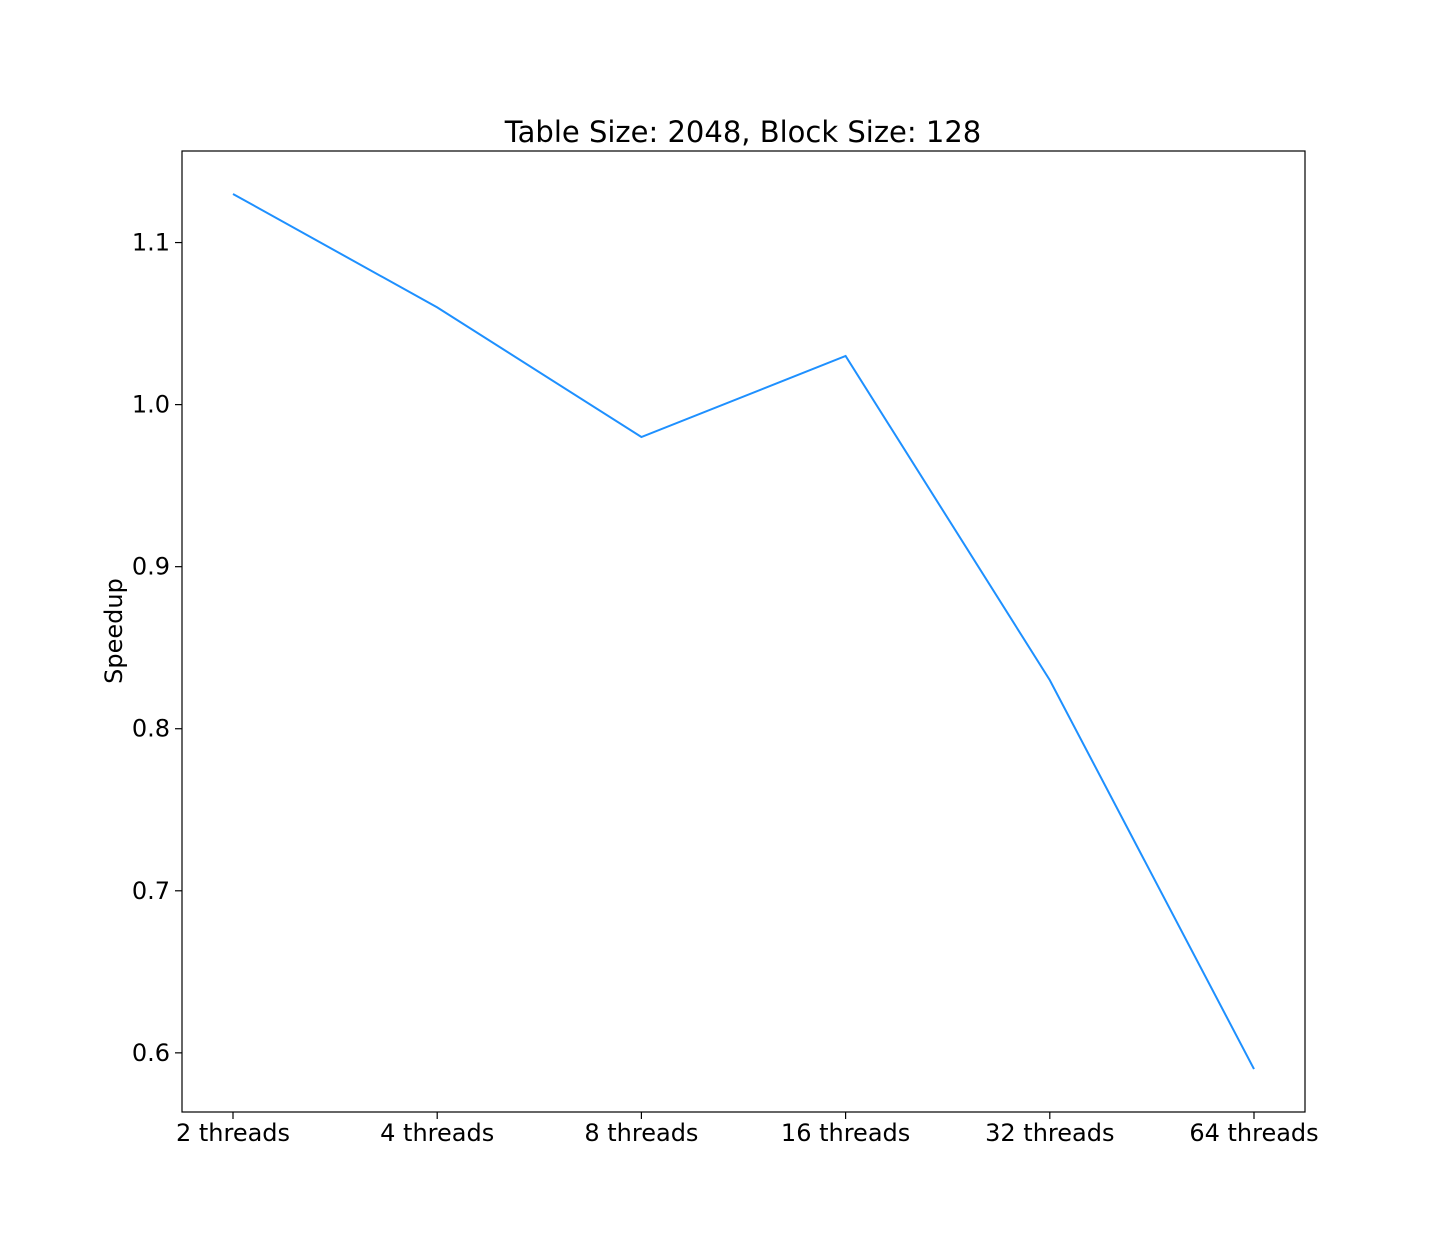 This screenshot has width=1450, height=1254. What do you see at coordinates (151, 567) in the screenshot?
I see `y-tick-label: 0.9` at bounding box center [151, 567].